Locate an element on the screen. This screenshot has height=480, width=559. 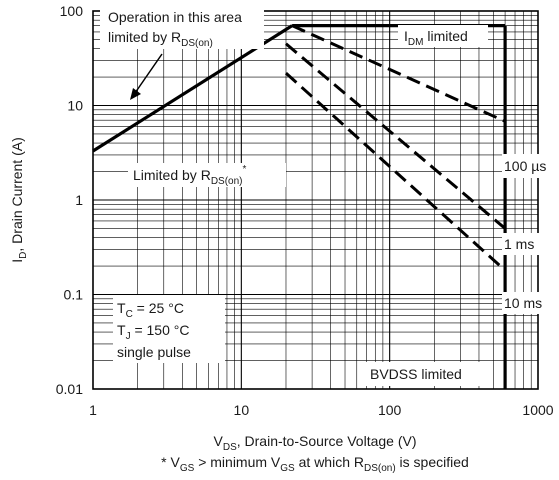
x-tick-label: 1 is located at coordinates (93, 410).